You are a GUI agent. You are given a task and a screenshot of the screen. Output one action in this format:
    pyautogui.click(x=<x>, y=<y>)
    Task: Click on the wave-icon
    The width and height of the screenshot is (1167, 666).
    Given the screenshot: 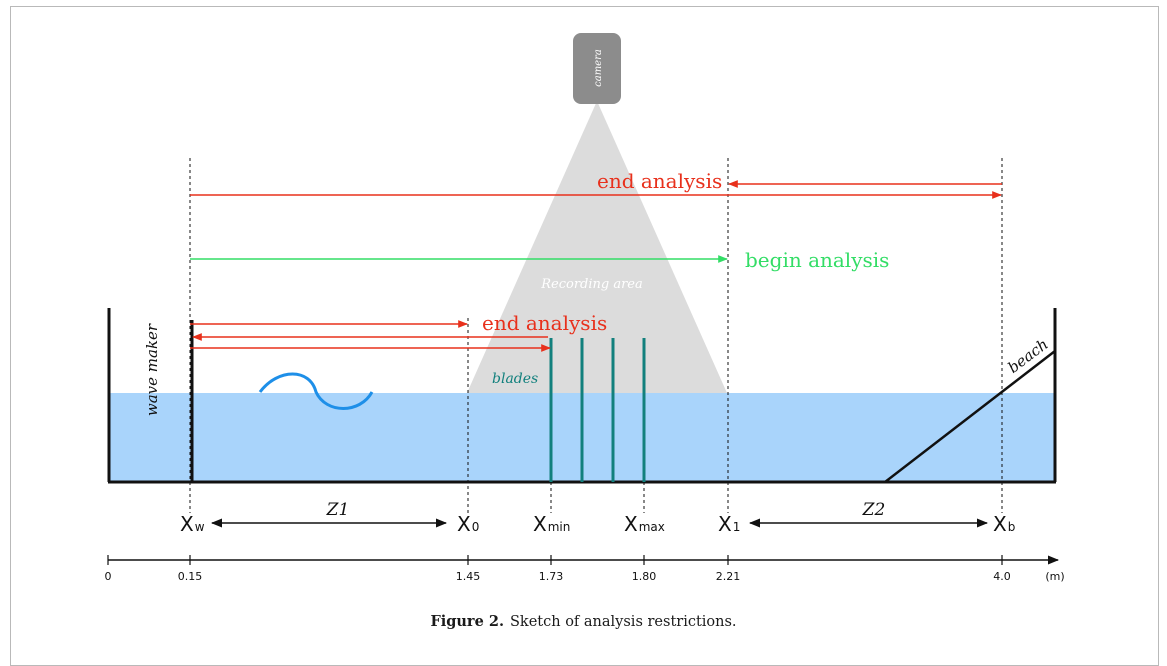 What is the action you would take?
    pyautogui.click(x=316, y=391)
    